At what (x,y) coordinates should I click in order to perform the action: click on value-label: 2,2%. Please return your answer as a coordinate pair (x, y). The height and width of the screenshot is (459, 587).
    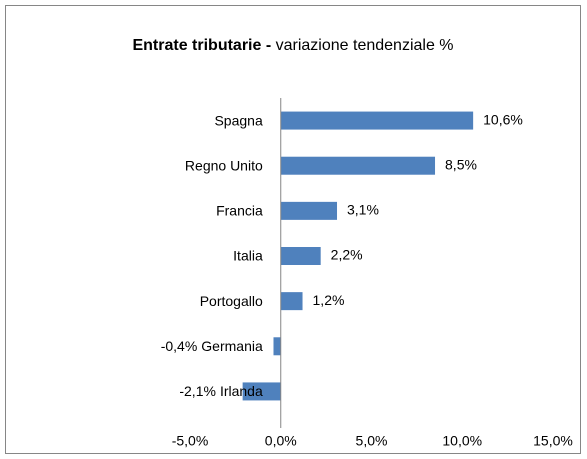
    Looking at the image, I should click on (347, 255).